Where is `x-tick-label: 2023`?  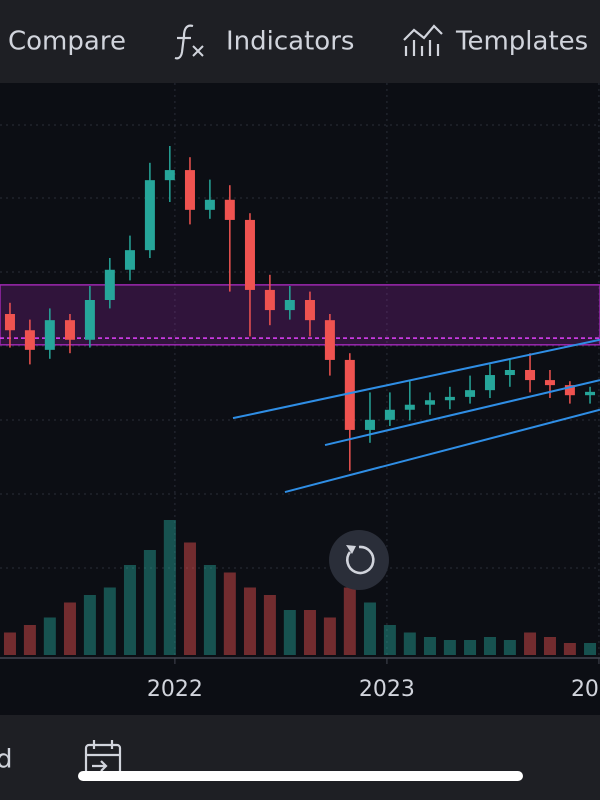 x-tick-label: 2023 is located at coordinates (387, 689).